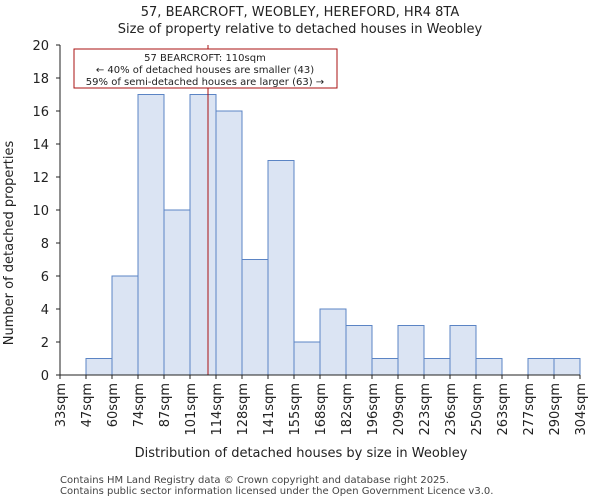  Describe the element at coordinates (477, 409) in the screenshot. I see `x-tick-label: 250sqm` at that location.